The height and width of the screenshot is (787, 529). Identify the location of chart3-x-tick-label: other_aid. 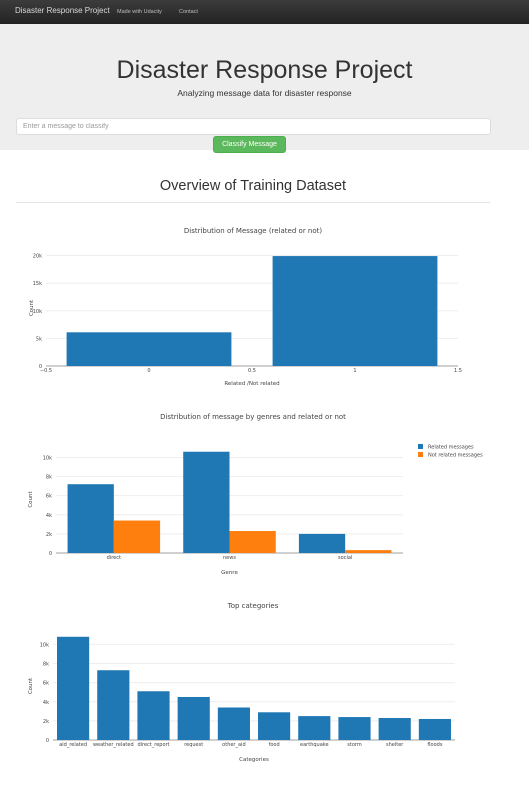
(233, 745).